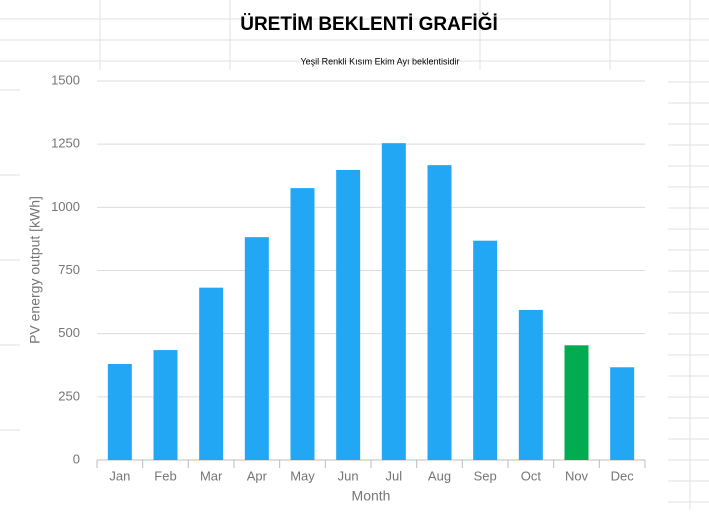 This screenshot has width=709, height=514. What do you see at coordinates (577, 475) in the screenshot?
I see `x-tick-label: Nov` at bounding box center [577, 475].